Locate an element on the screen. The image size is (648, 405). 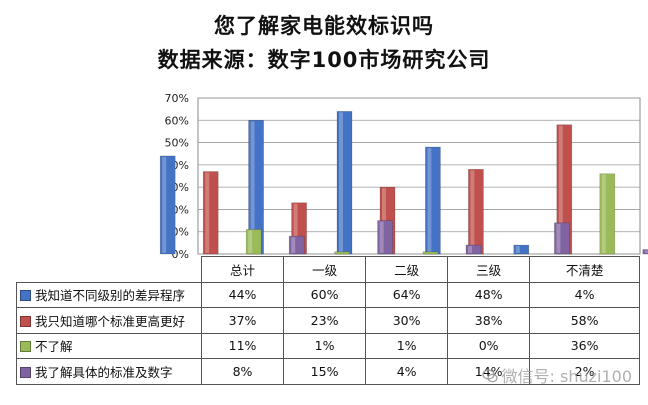
table-row: 我只知道哪个标准更高更好 37% 23% 30% 38% 58% is located at coordinates (328, 320).